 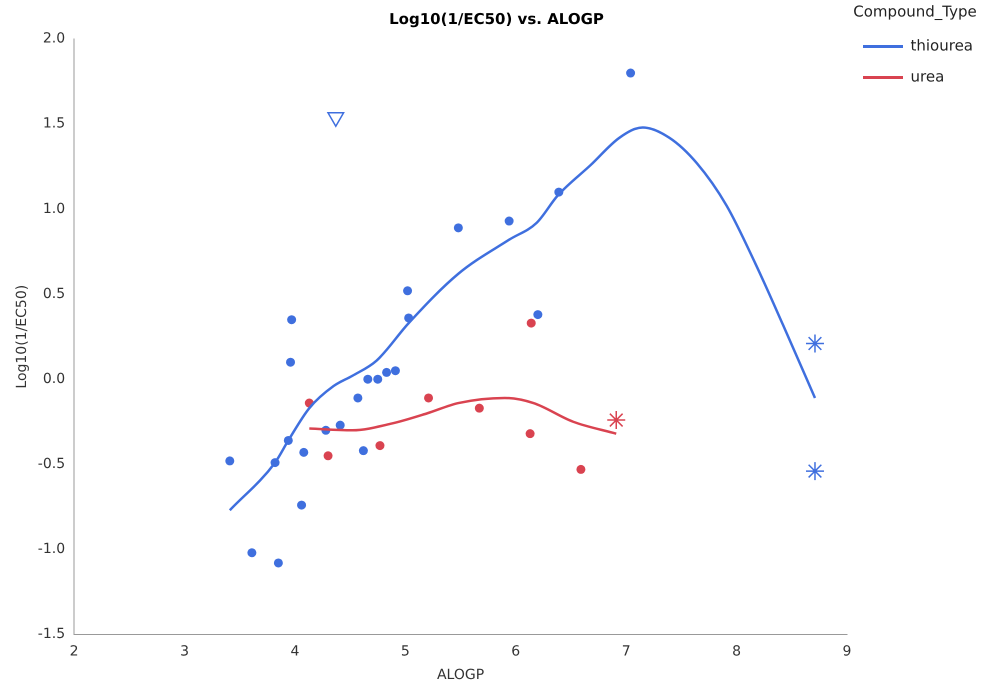 What do you see at coordinates (737, 651) in the screenshot?
I see `x-tick-label: 8` at bounding box center [737, 651].